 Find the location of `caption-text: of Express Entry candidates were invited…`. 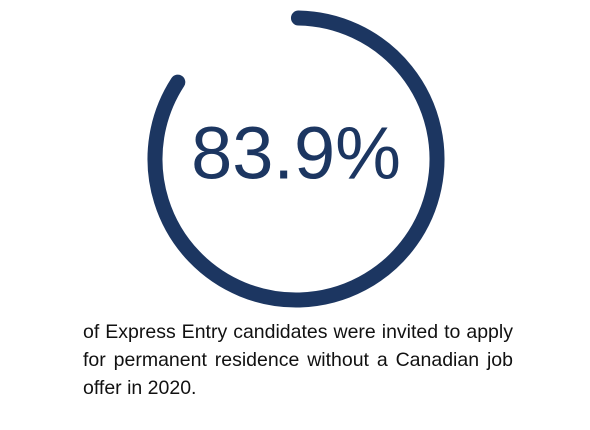

caption-text: of Express Entry candidates were invited… is located at coordinates (298, 360).